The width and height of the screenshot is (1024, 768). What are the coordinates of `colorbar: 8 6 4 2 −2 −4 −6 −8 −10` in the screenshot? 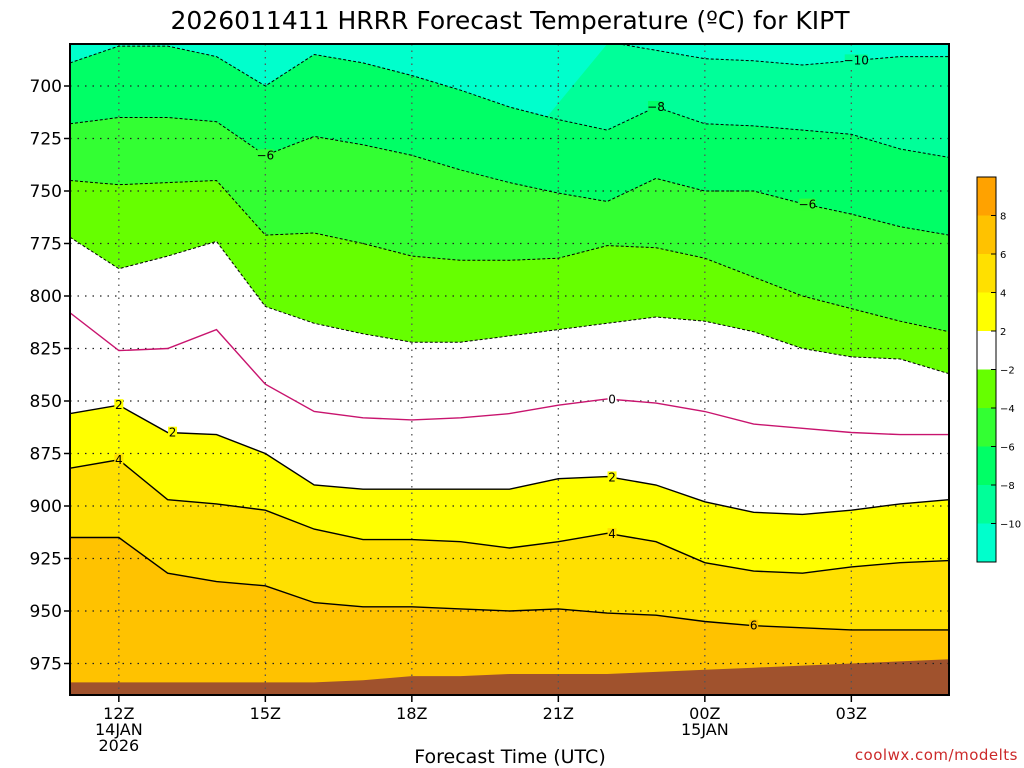 It's located at (998, 369).